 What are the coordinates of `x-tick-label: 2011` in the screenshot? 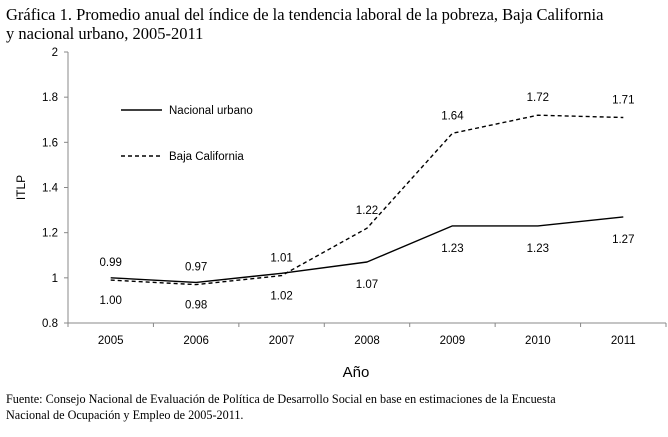 It's located at (623, 341).